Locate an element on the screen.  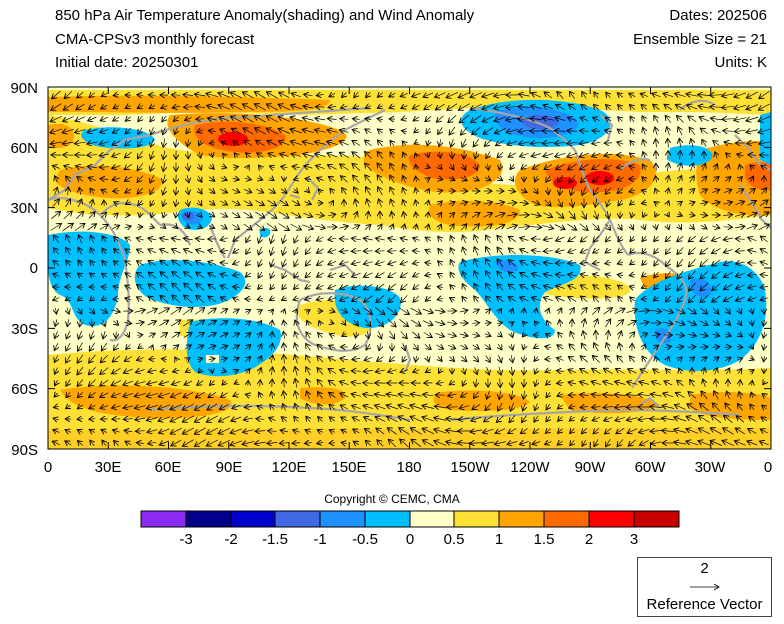
colorbar-label: 1.5 is located at coordinates (544, 539).